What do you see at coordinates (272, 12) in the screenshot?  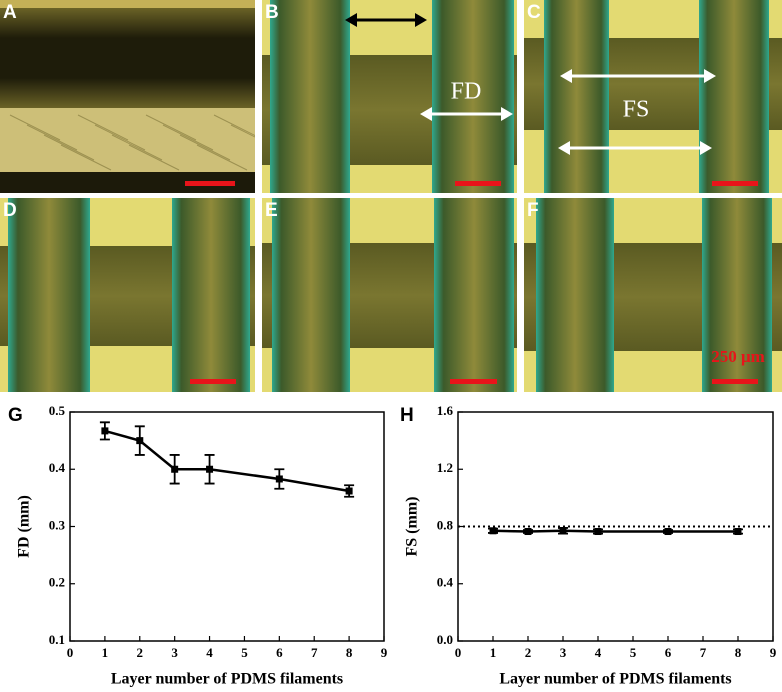 I see `panel-label: B` at bounding box center [272, 12].